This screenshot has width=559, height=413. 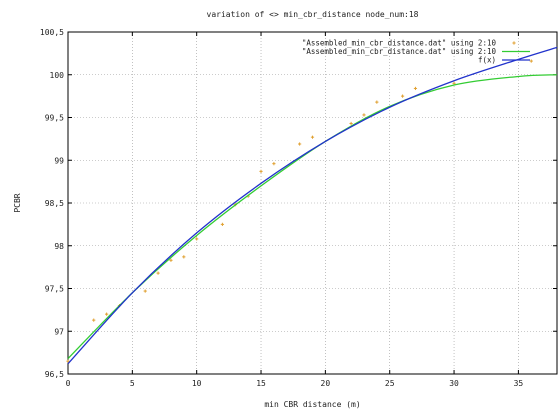 I want to click on y-tick-label: 99,5, so click(x=54, y=118).